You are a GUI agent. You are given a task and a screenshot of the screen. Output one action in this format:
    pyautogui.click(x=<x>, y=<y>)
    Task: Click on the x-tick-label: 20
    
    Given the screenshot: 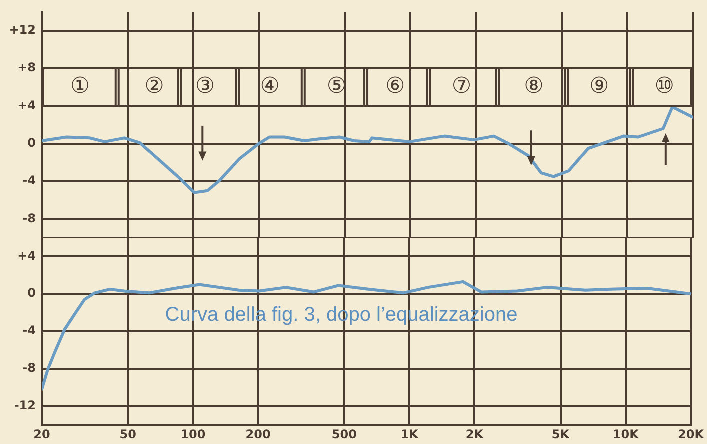 What is the action you would take?
    pyautogui.click(x=42, y=434)
    